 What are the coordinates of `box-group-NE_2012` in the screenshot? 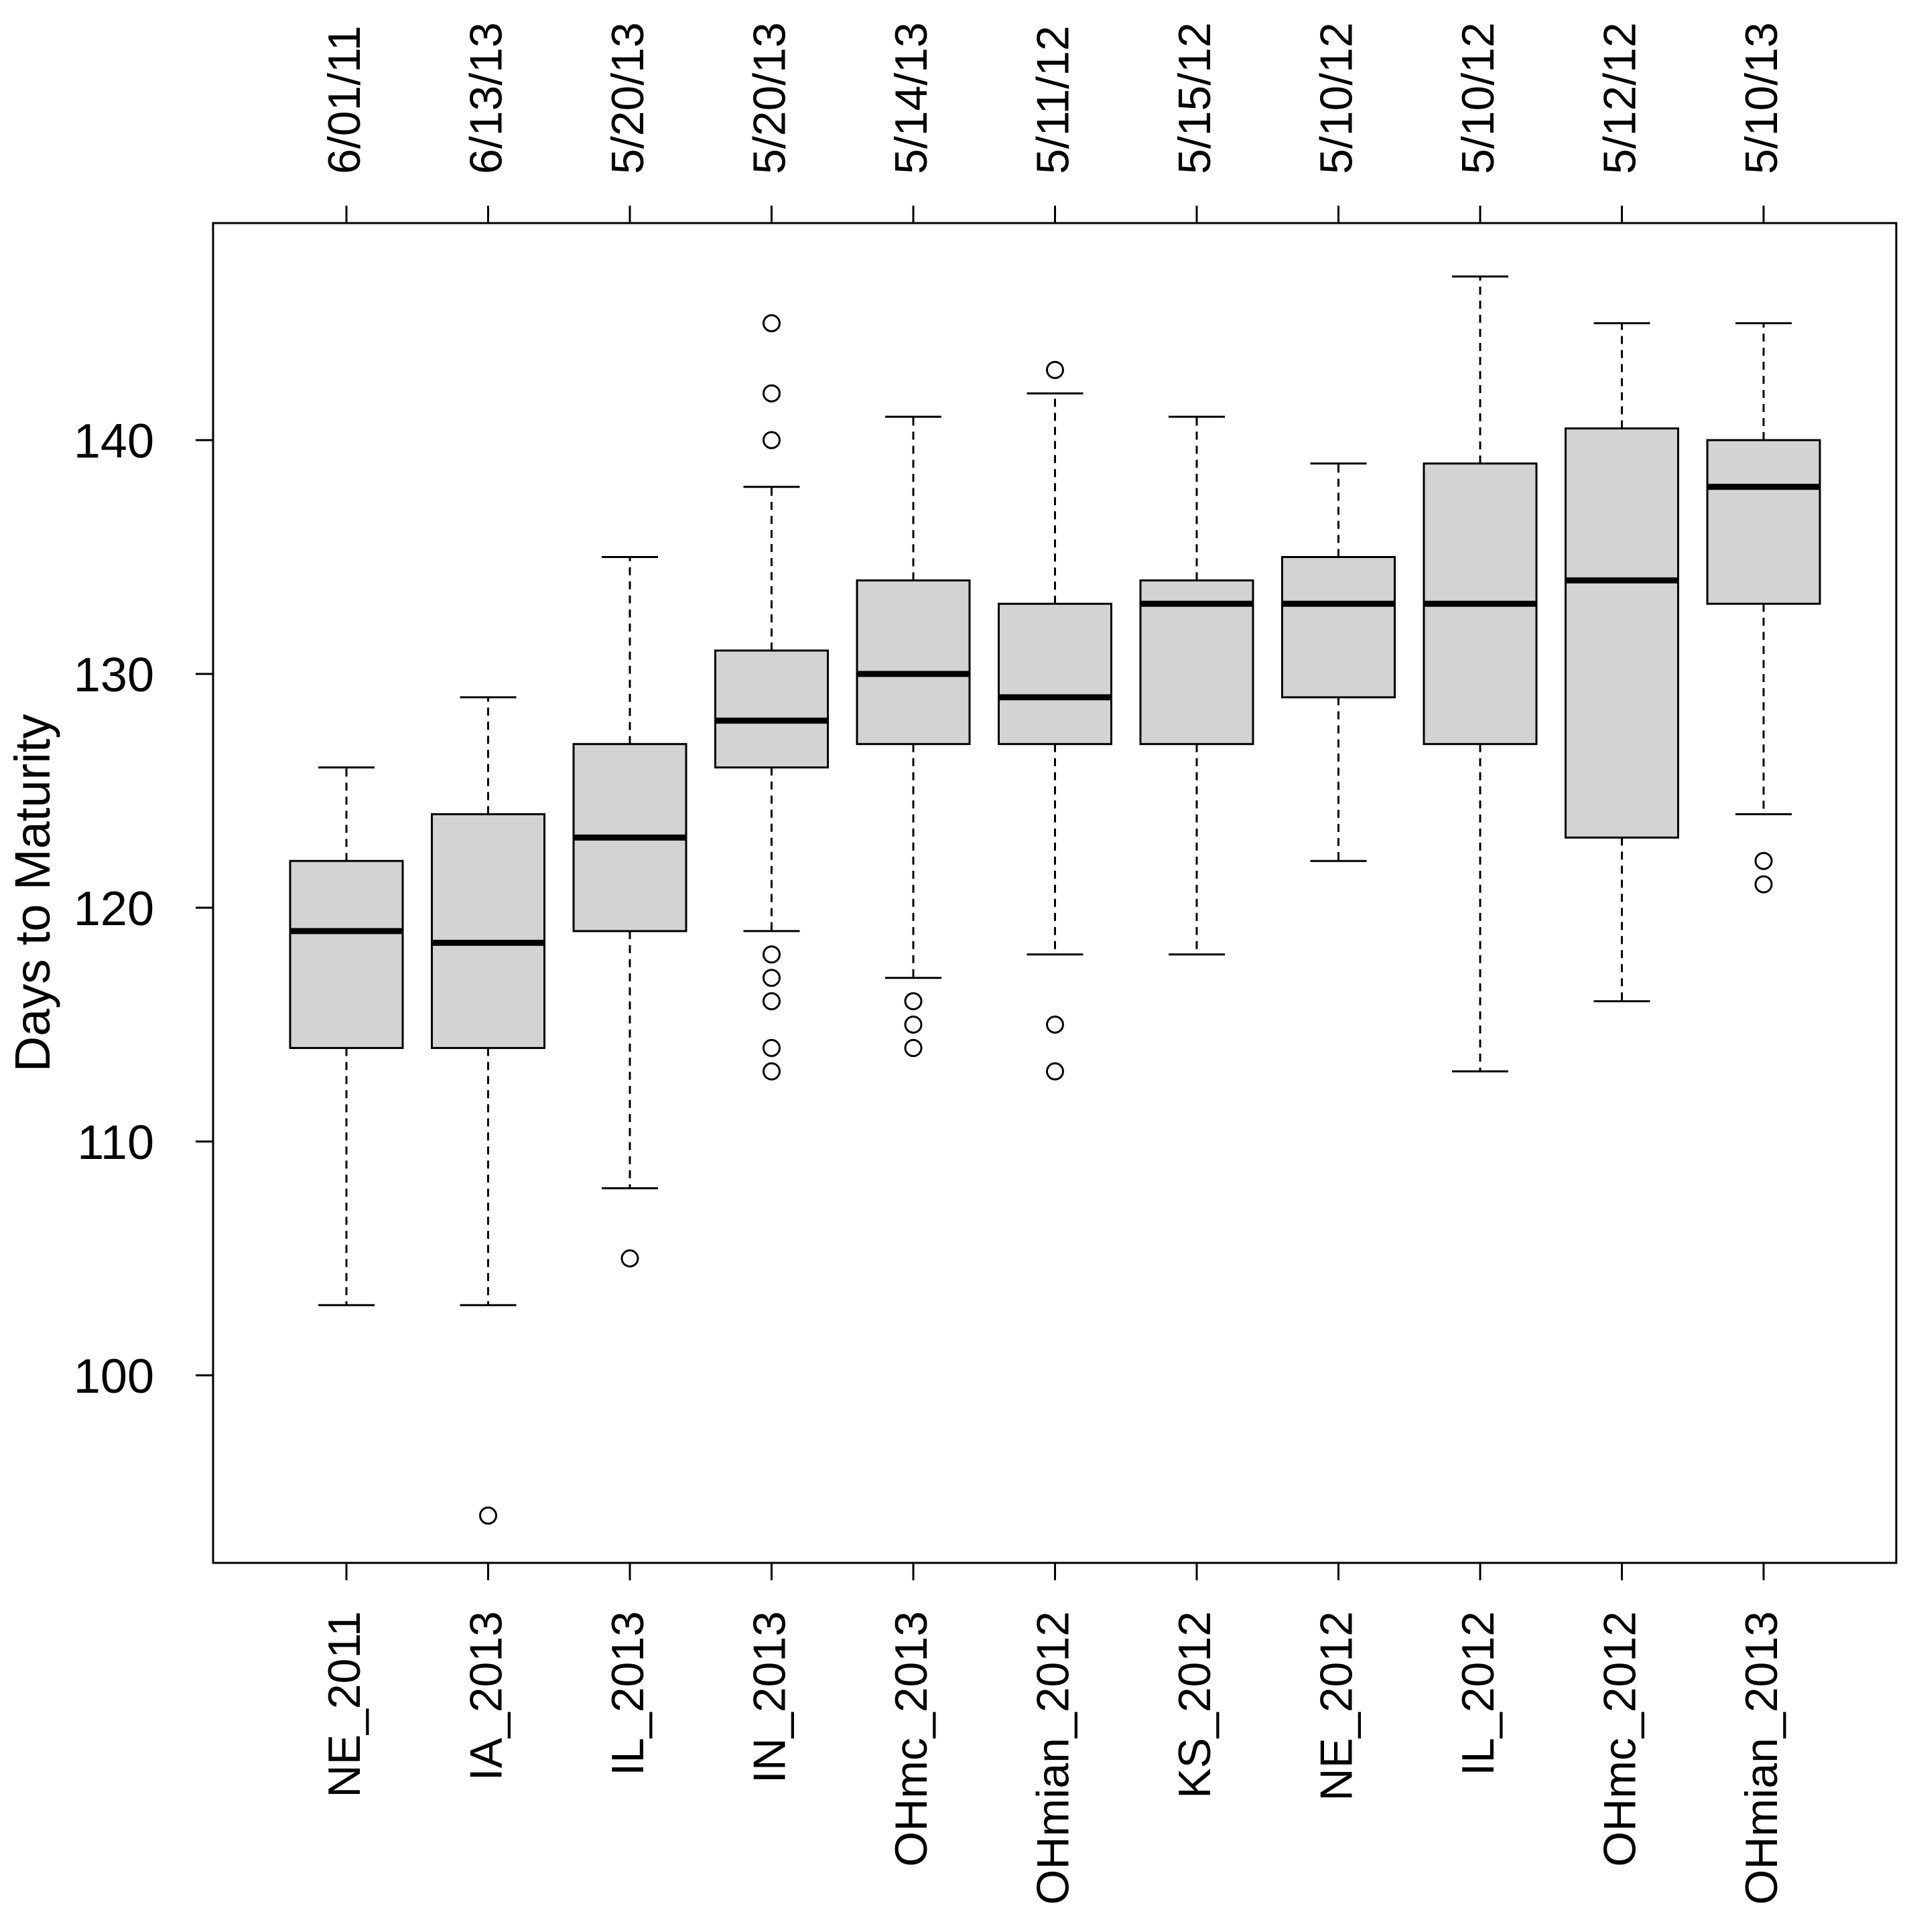 It's located at (1338, 662).